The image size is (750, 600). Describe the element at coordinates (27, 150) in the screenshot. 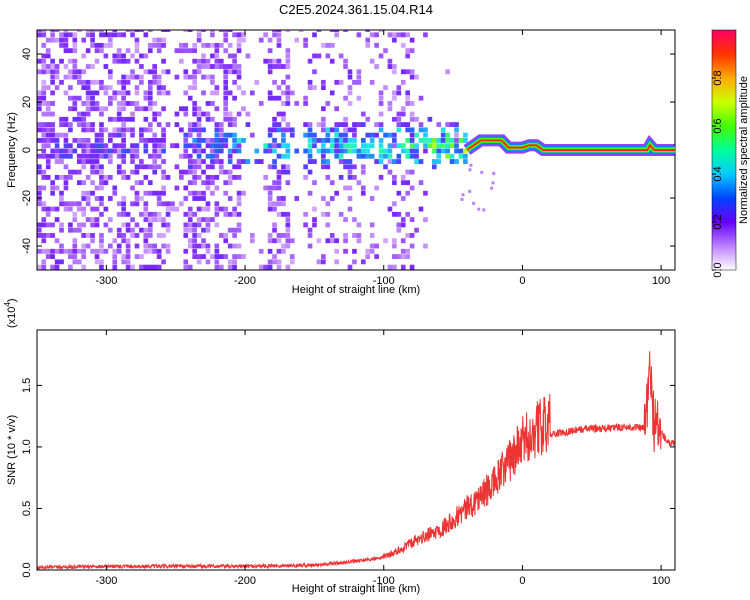

I see `y-tick-label: 0` at that location.